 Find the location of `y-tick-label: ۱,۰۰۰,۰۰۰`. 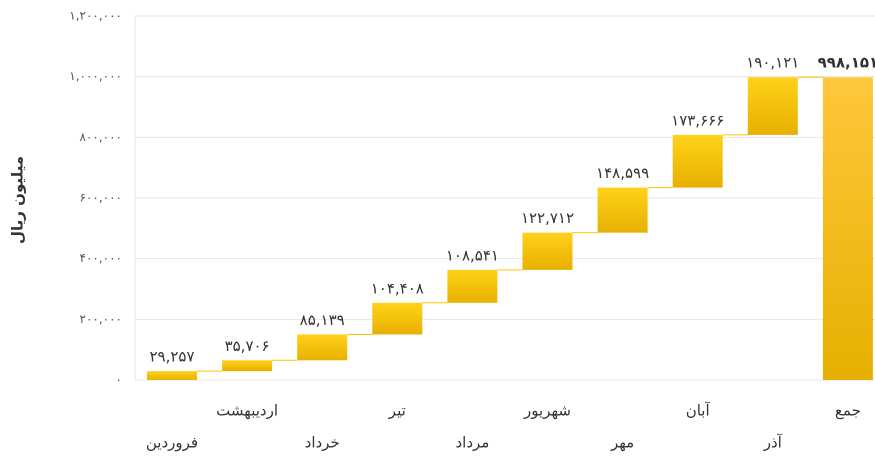

y-tick-label: ۱,۰۰۰,۰۰۰ is located at coordinates (95, 76).